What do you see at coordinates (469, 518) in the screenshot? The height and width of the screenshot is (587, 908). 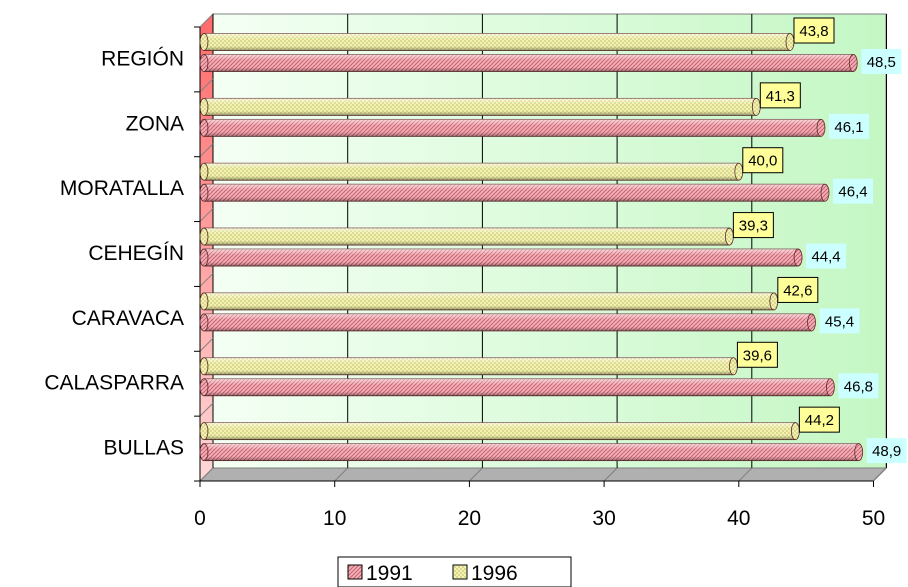 I see `x-tick-label: 20` at bounding box center [469, 518].